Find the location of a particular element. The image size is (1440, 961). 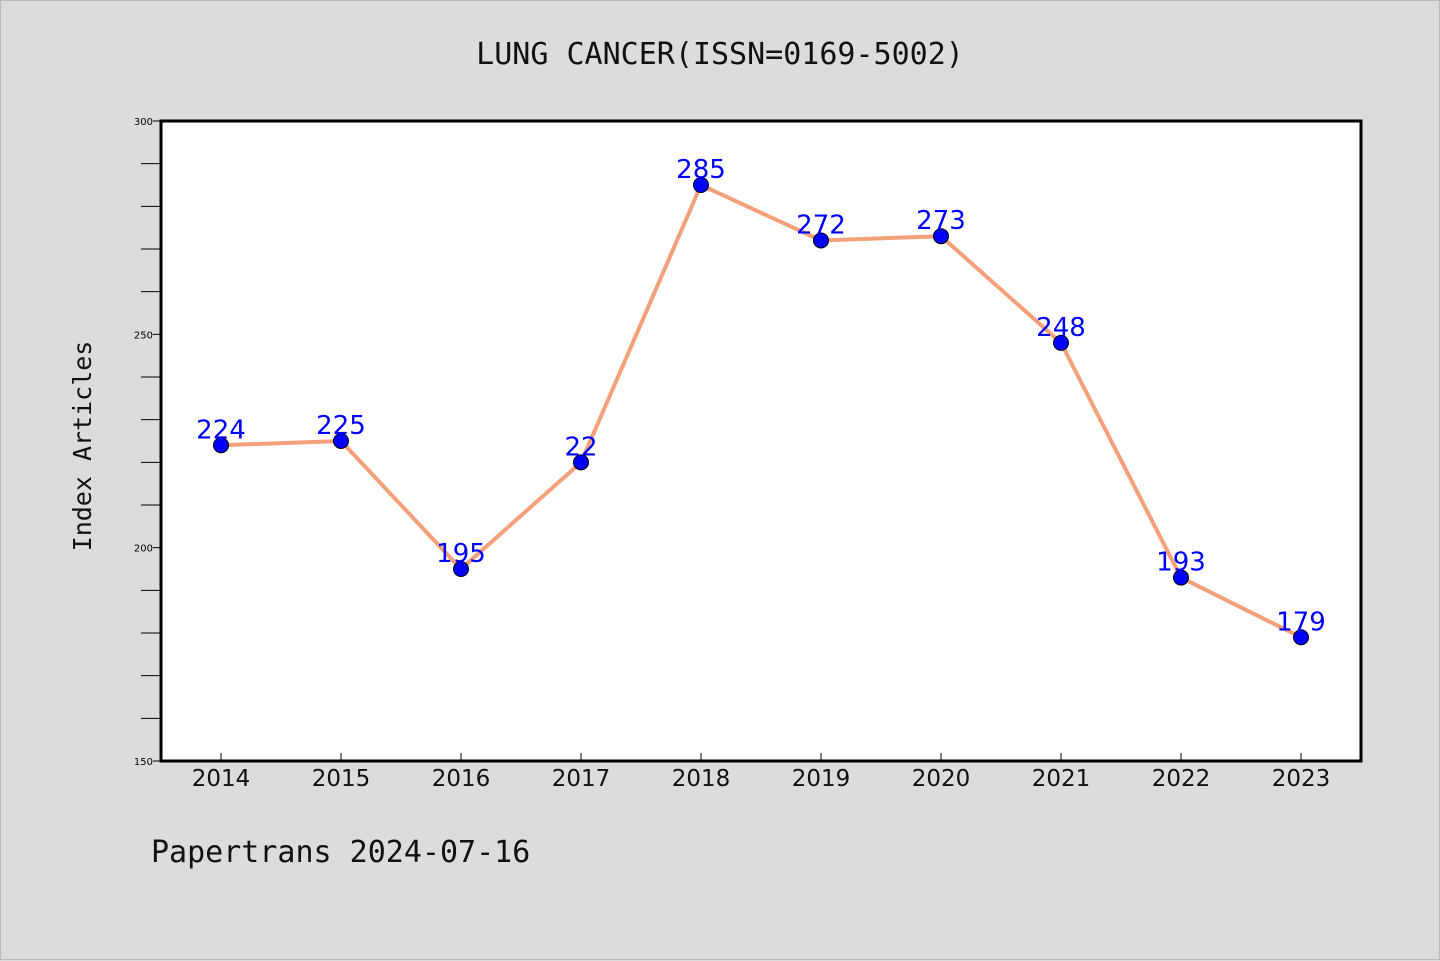

y-tick-label: 250 is located at coordinates (143, 335).